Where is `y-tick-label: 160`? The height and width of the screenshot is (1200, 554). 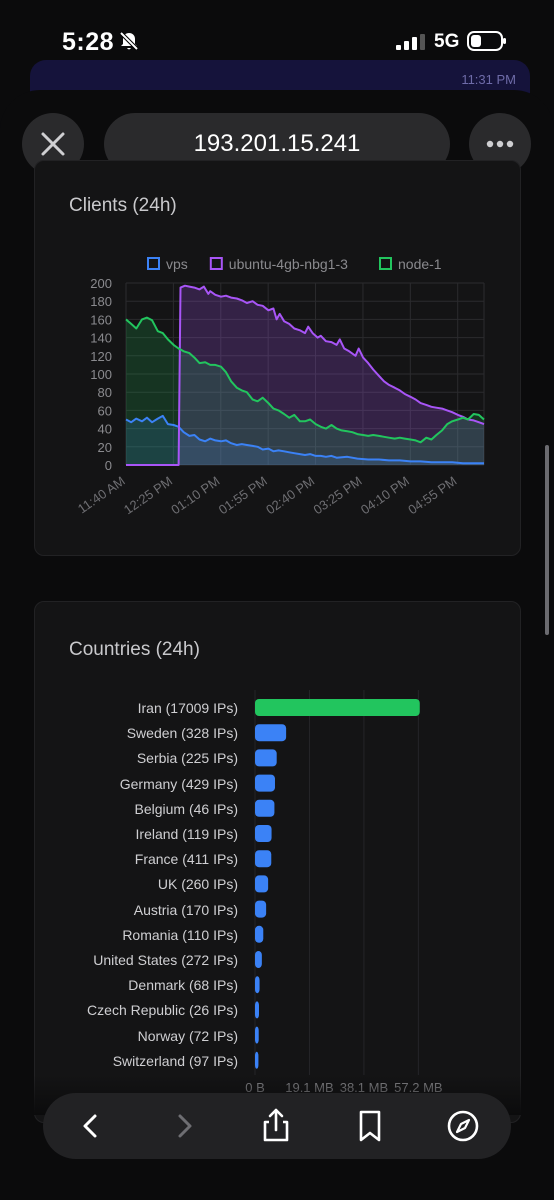
y-tick-label: 160 is located at coordinates (101, 319).